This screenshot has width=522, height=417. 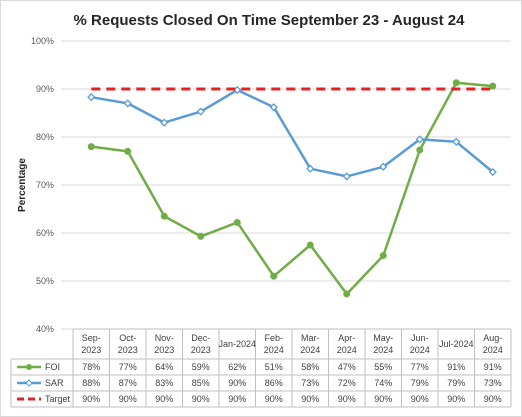 What do you see at coordinates (164, 383) in the screenshot?
I see `data-label-sar: 83%` at bounding box center [164, 383].